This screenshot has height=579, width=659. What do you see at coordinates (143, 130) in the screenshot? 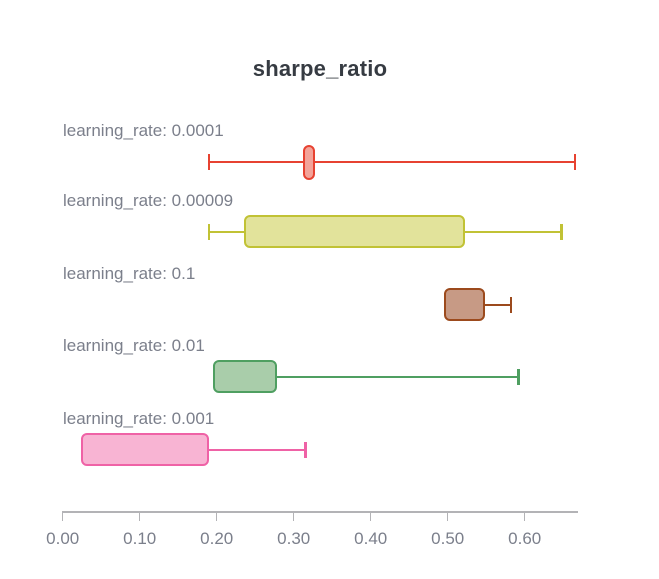
I see `series-label: learning_rate: 0.0001` at bounding box center [143, 130].